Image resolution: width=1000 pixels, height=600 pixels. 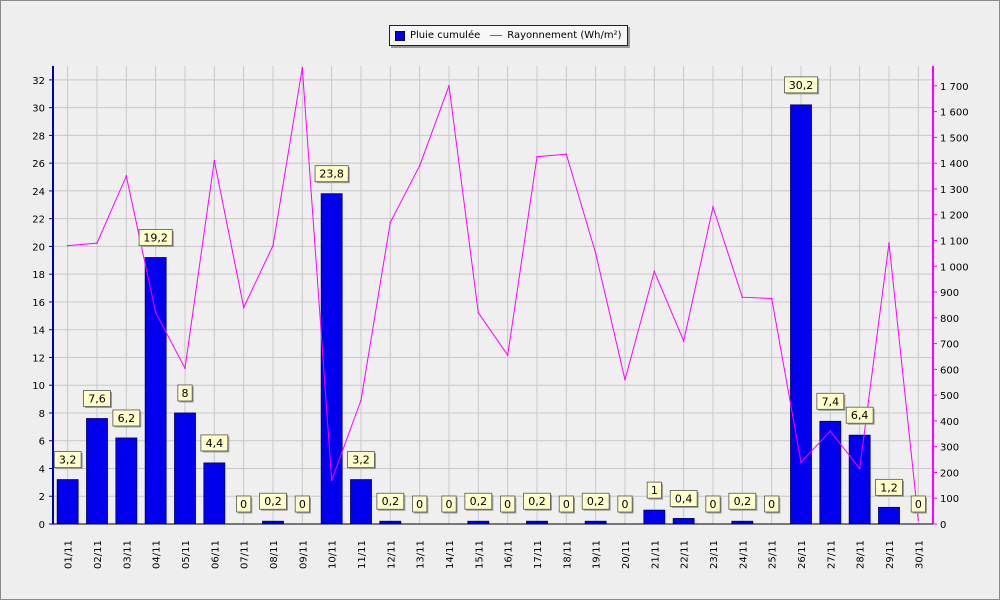 I want to click on legend-label-rayonnement: Rayonnement (Wh/m²), so click(x=564, y=35).